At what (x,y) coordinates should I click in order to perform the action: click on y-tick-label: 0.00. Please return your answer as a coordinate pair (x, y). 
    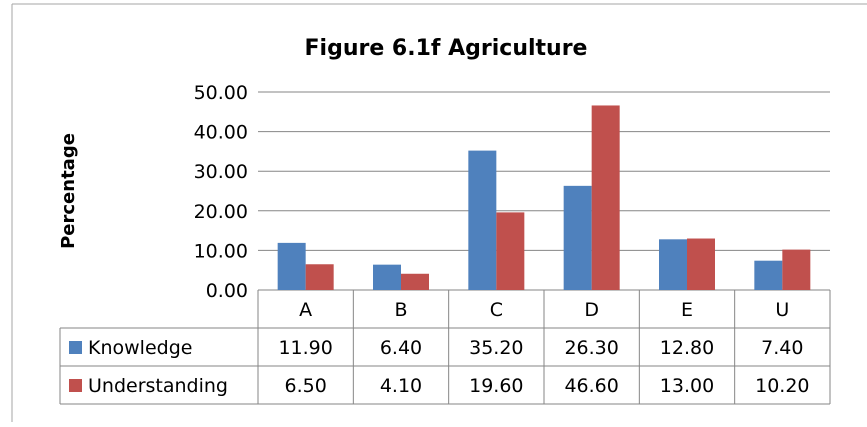
    Looking at the image, I should click on (227, 291).